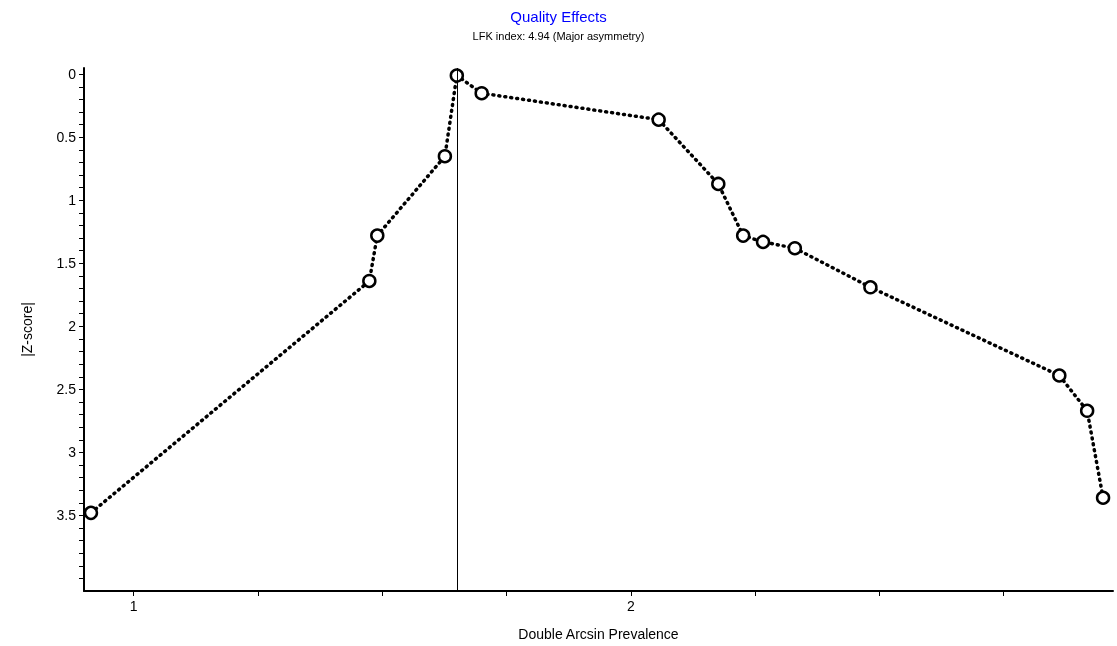  What do you see at coordinates (72, 200) in the screenshot?
I see `y-tick-label: 1` at bounding box center [72, 200].